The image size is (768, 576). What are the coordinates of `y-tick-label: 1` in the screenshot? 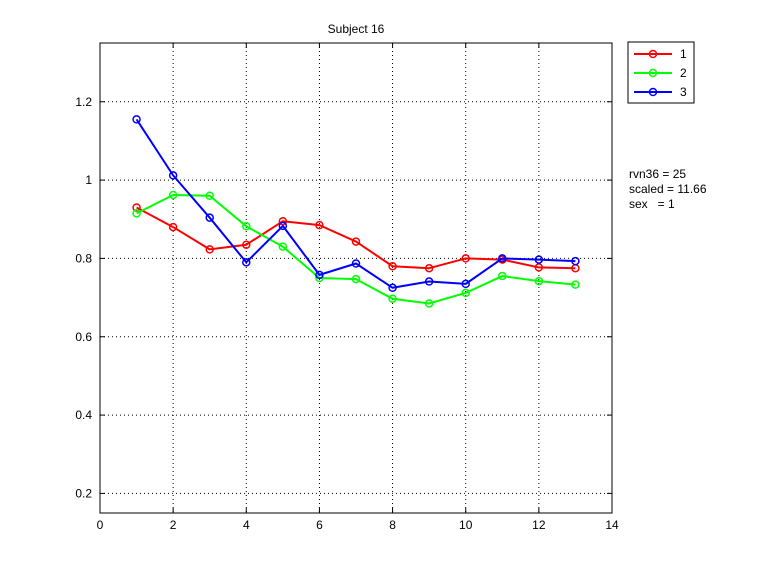 It's located at (88, 180).